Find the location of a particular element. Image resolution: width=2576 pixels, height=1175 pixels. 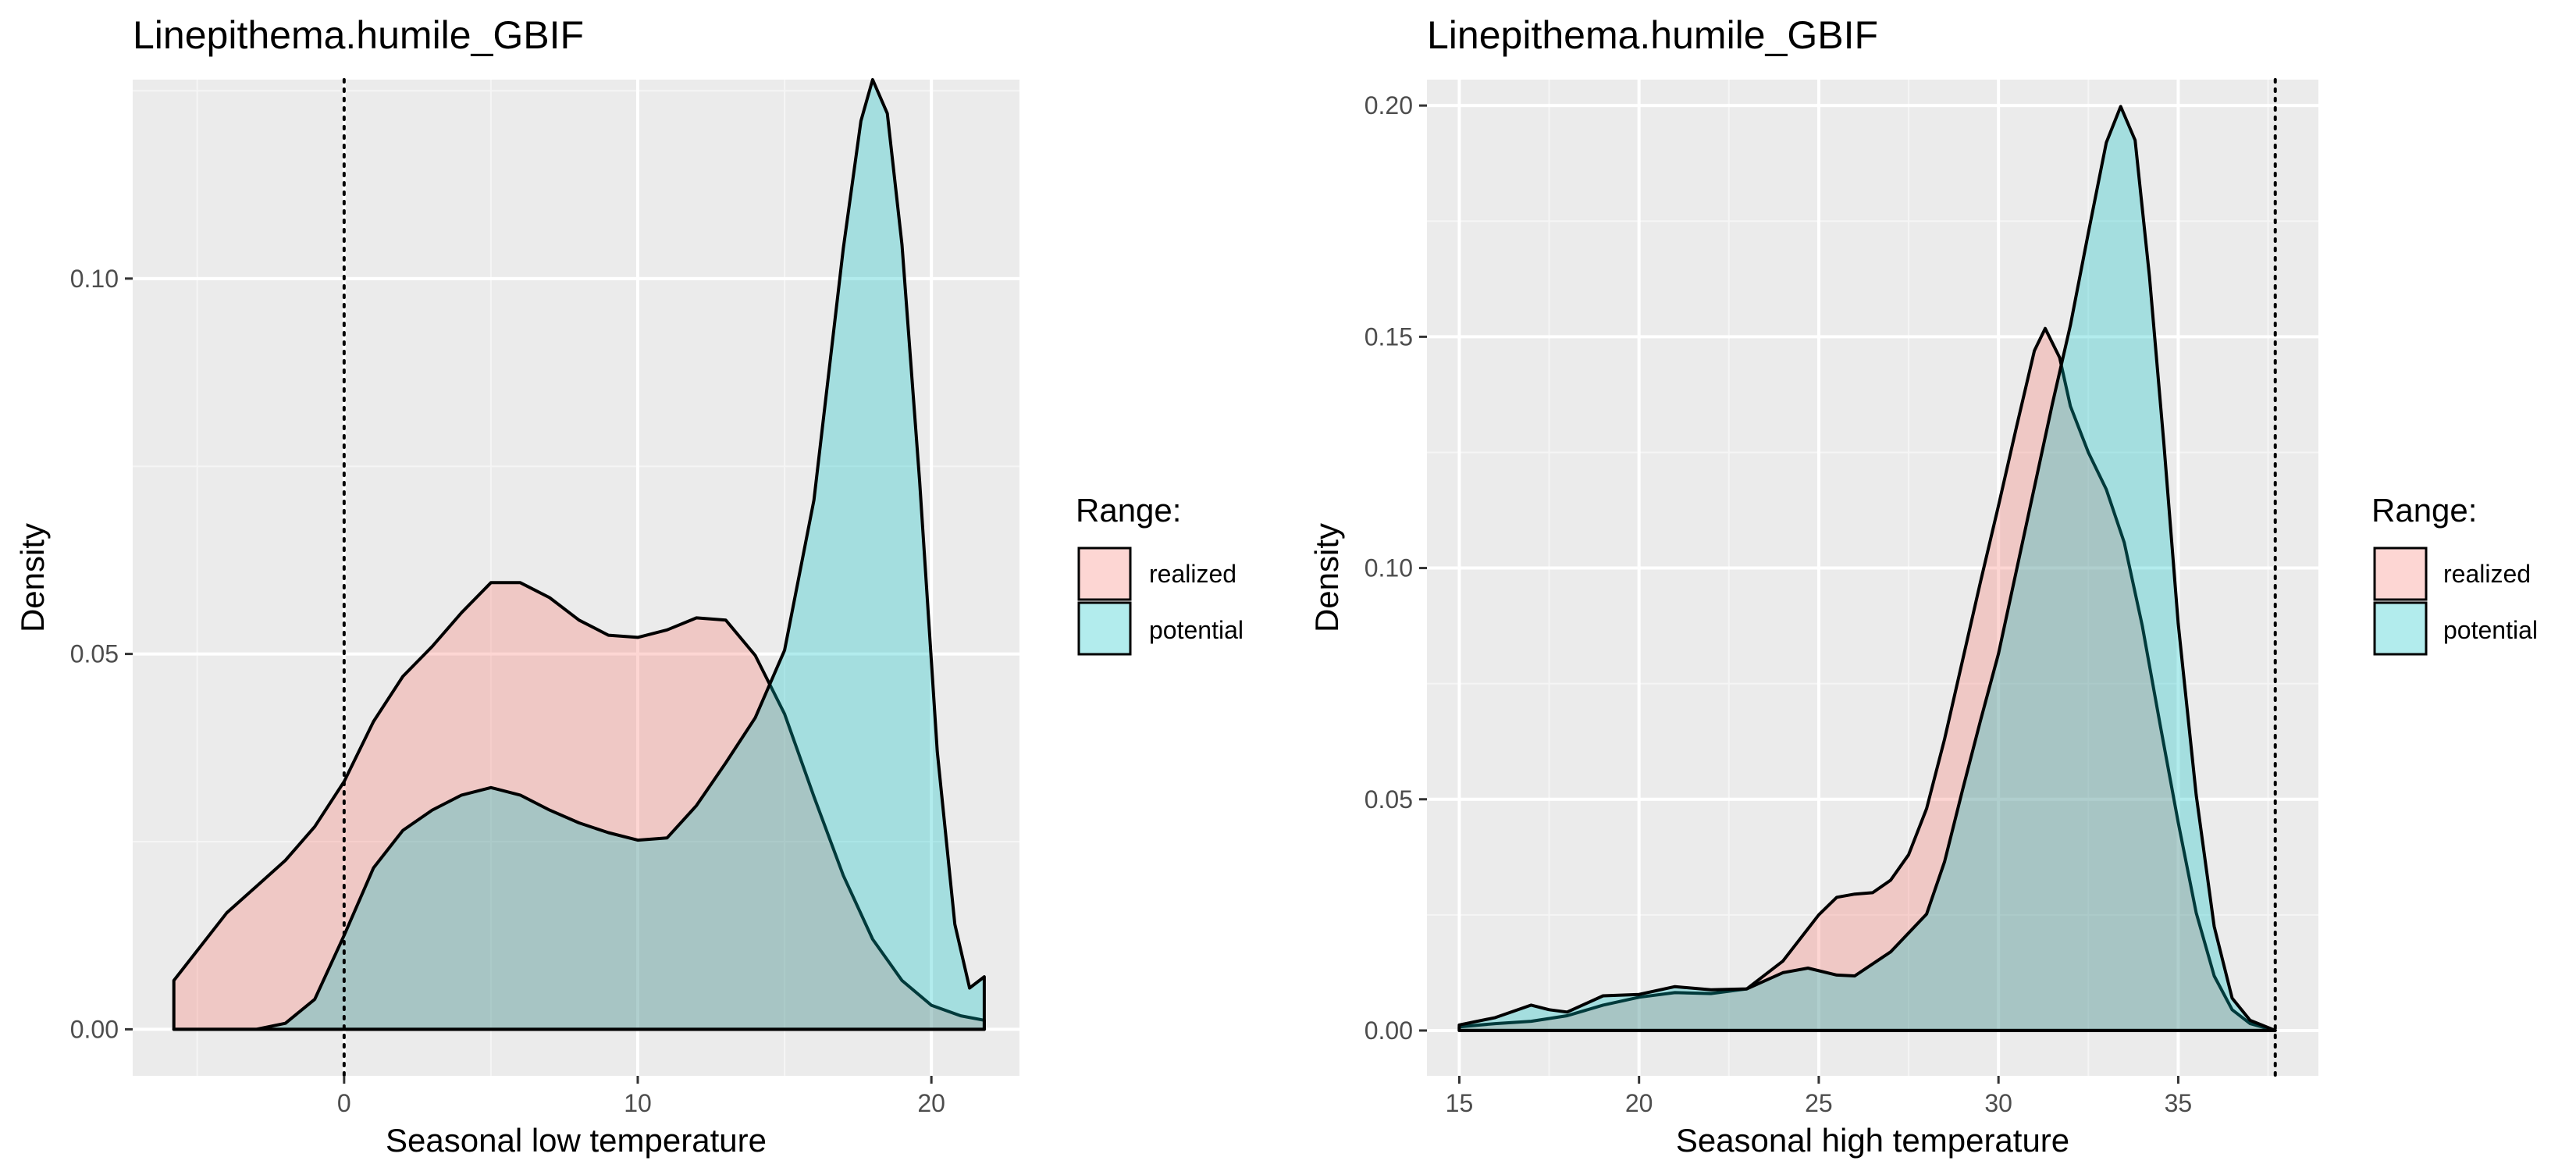

x-tick-label: 25 is located at coordinates (1819, 1103).